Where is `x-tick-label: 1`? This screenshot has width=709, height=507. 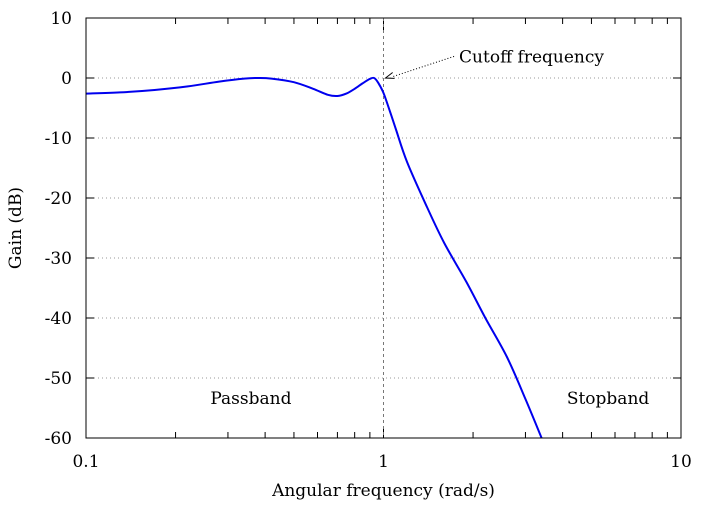 x-tick-label: 1 is located at coordinates (383, 462).